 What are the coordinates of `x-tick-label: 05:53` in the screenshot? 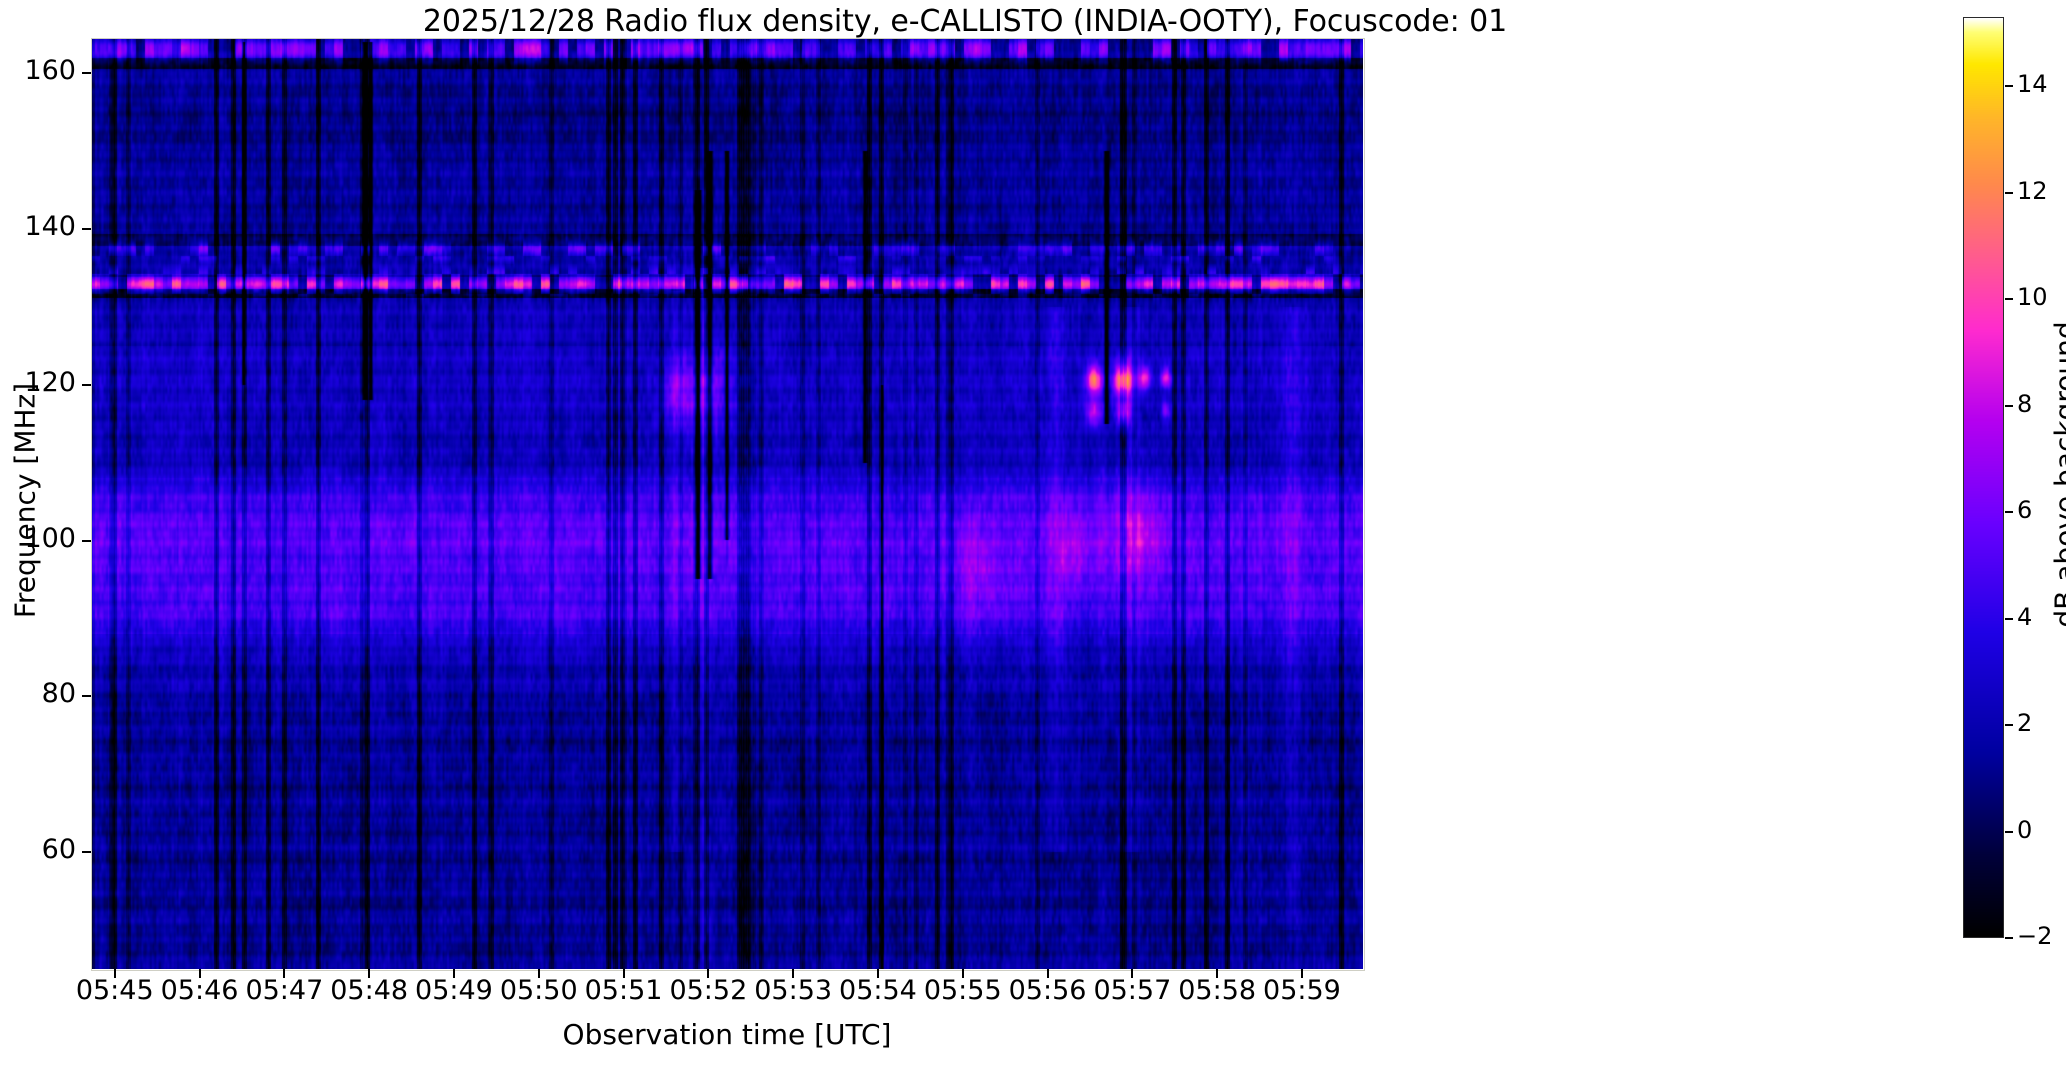 It's located at (793, 990).